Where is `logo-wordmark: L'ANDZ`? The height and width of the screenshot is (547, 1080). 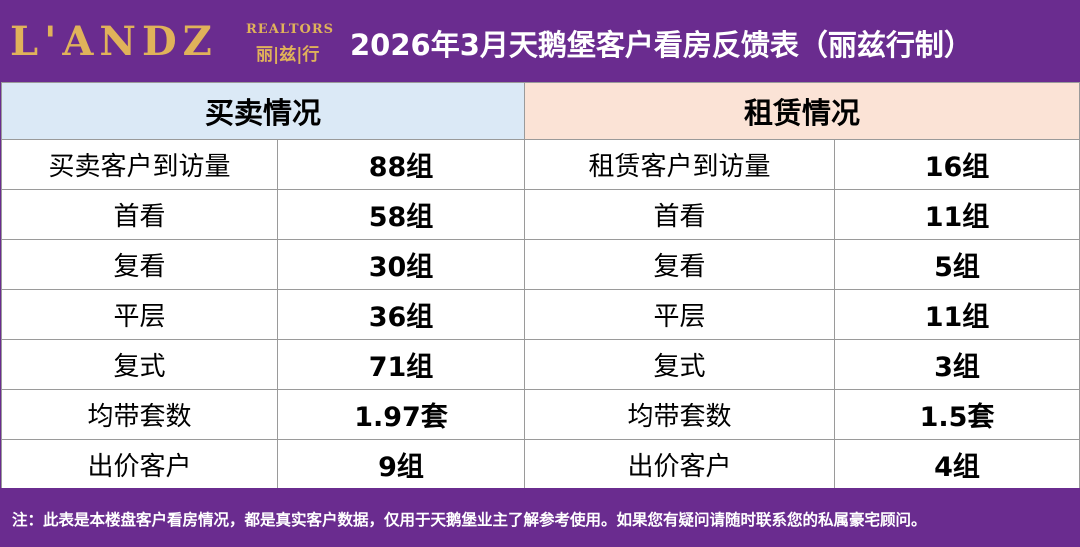 logo-wordmark: L'ANDZ is located at coordinates (114, 41).